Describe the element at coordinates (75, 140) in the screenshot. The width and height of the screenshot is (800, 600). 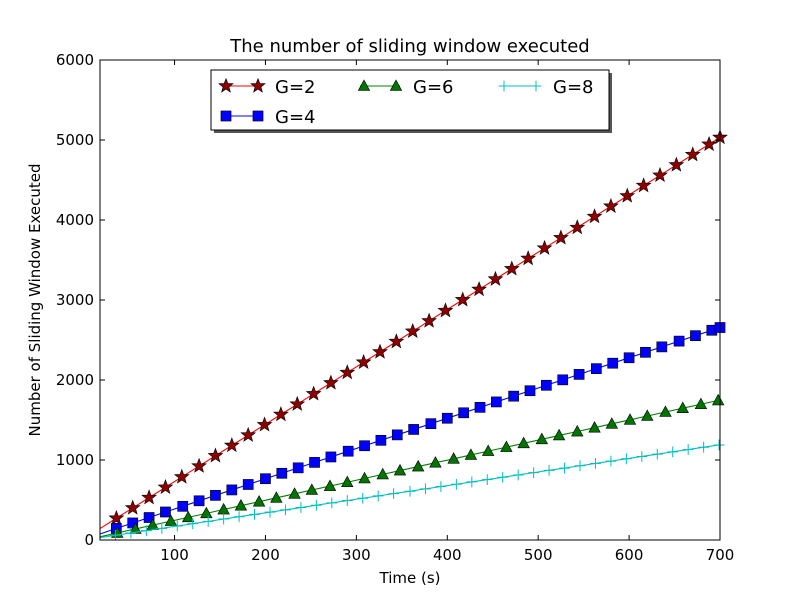
I see `y-tick-label: 5000` at that location.